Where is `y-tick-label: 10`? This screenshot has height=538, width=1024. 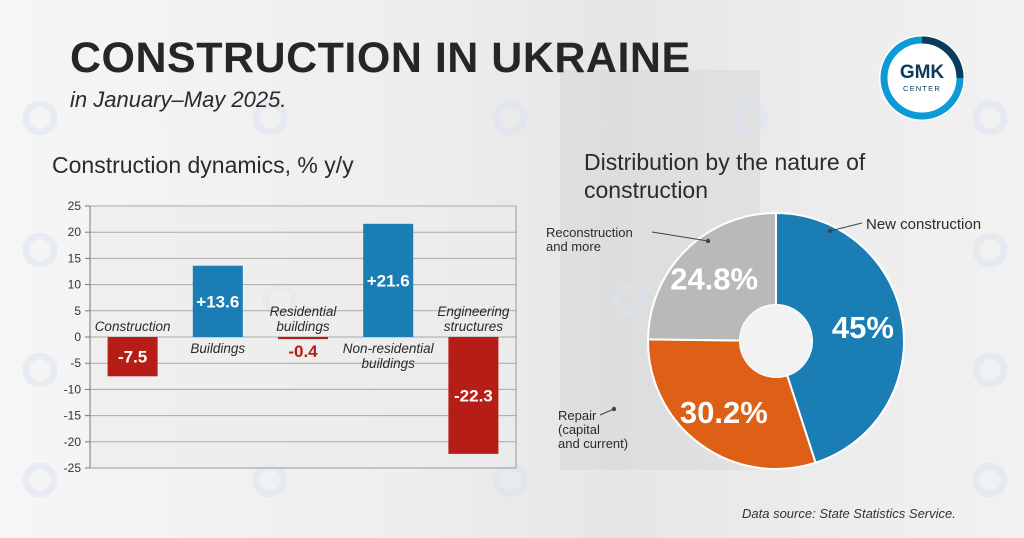 y-tick-label: 10 is located at coordinates (75, 285).